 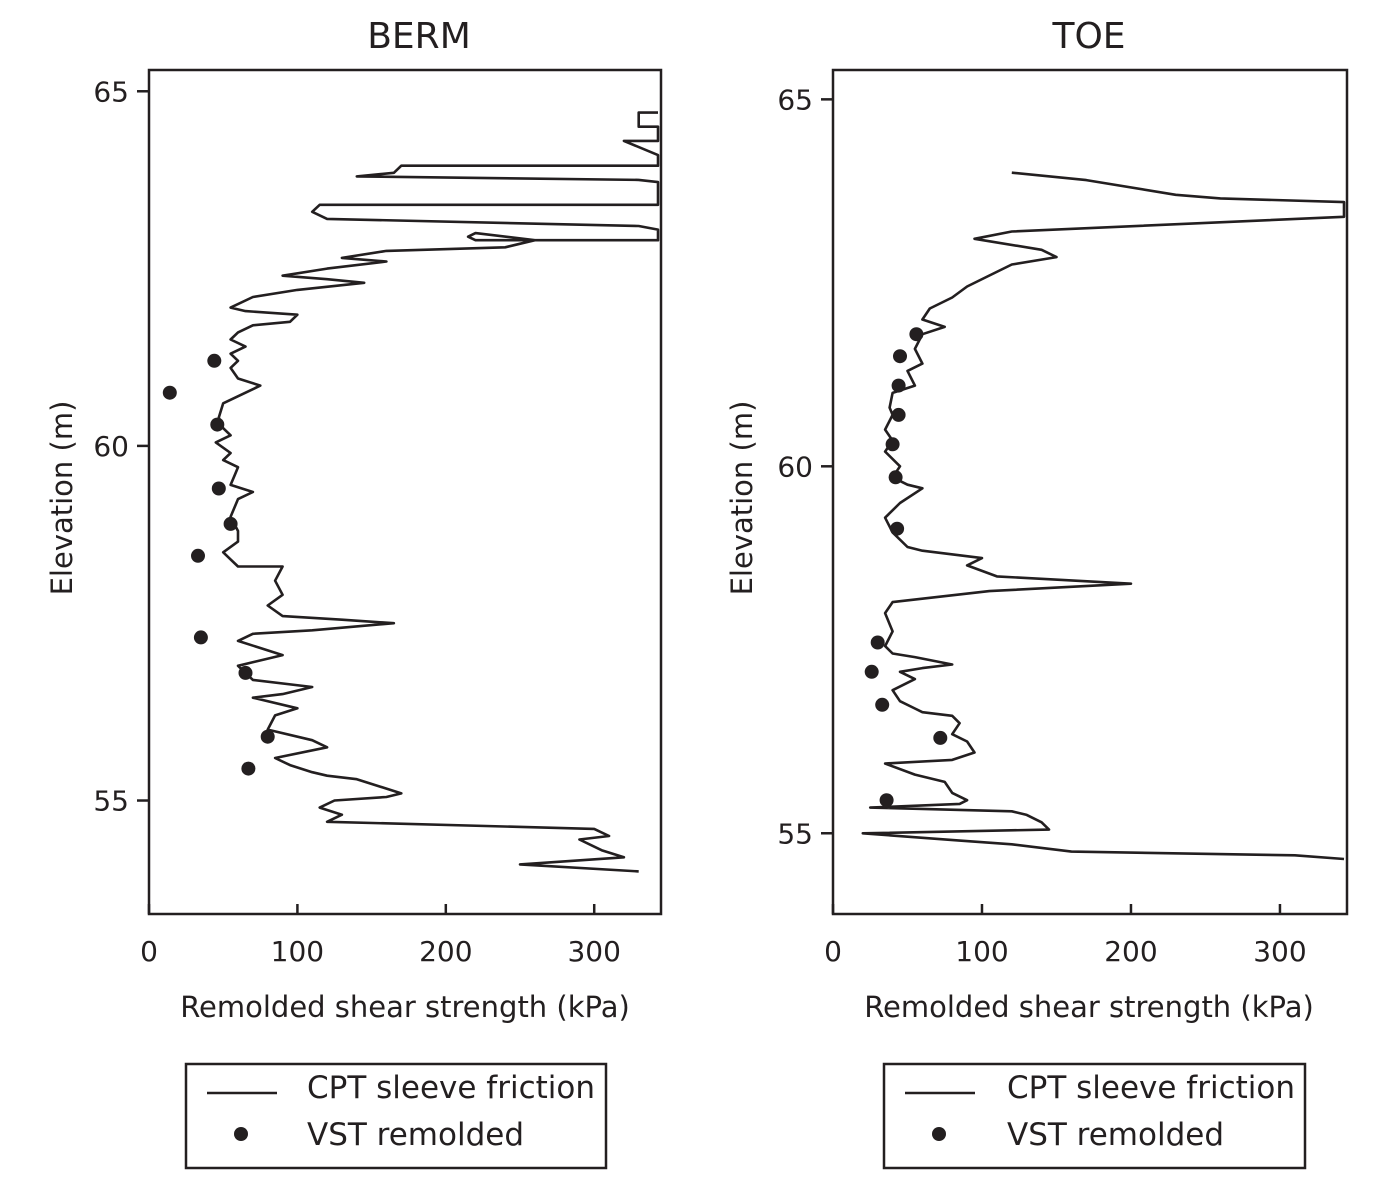 I want to click on toe-legend: CPT sleeve friction VST remolded, so click(x=1094, y=1116).